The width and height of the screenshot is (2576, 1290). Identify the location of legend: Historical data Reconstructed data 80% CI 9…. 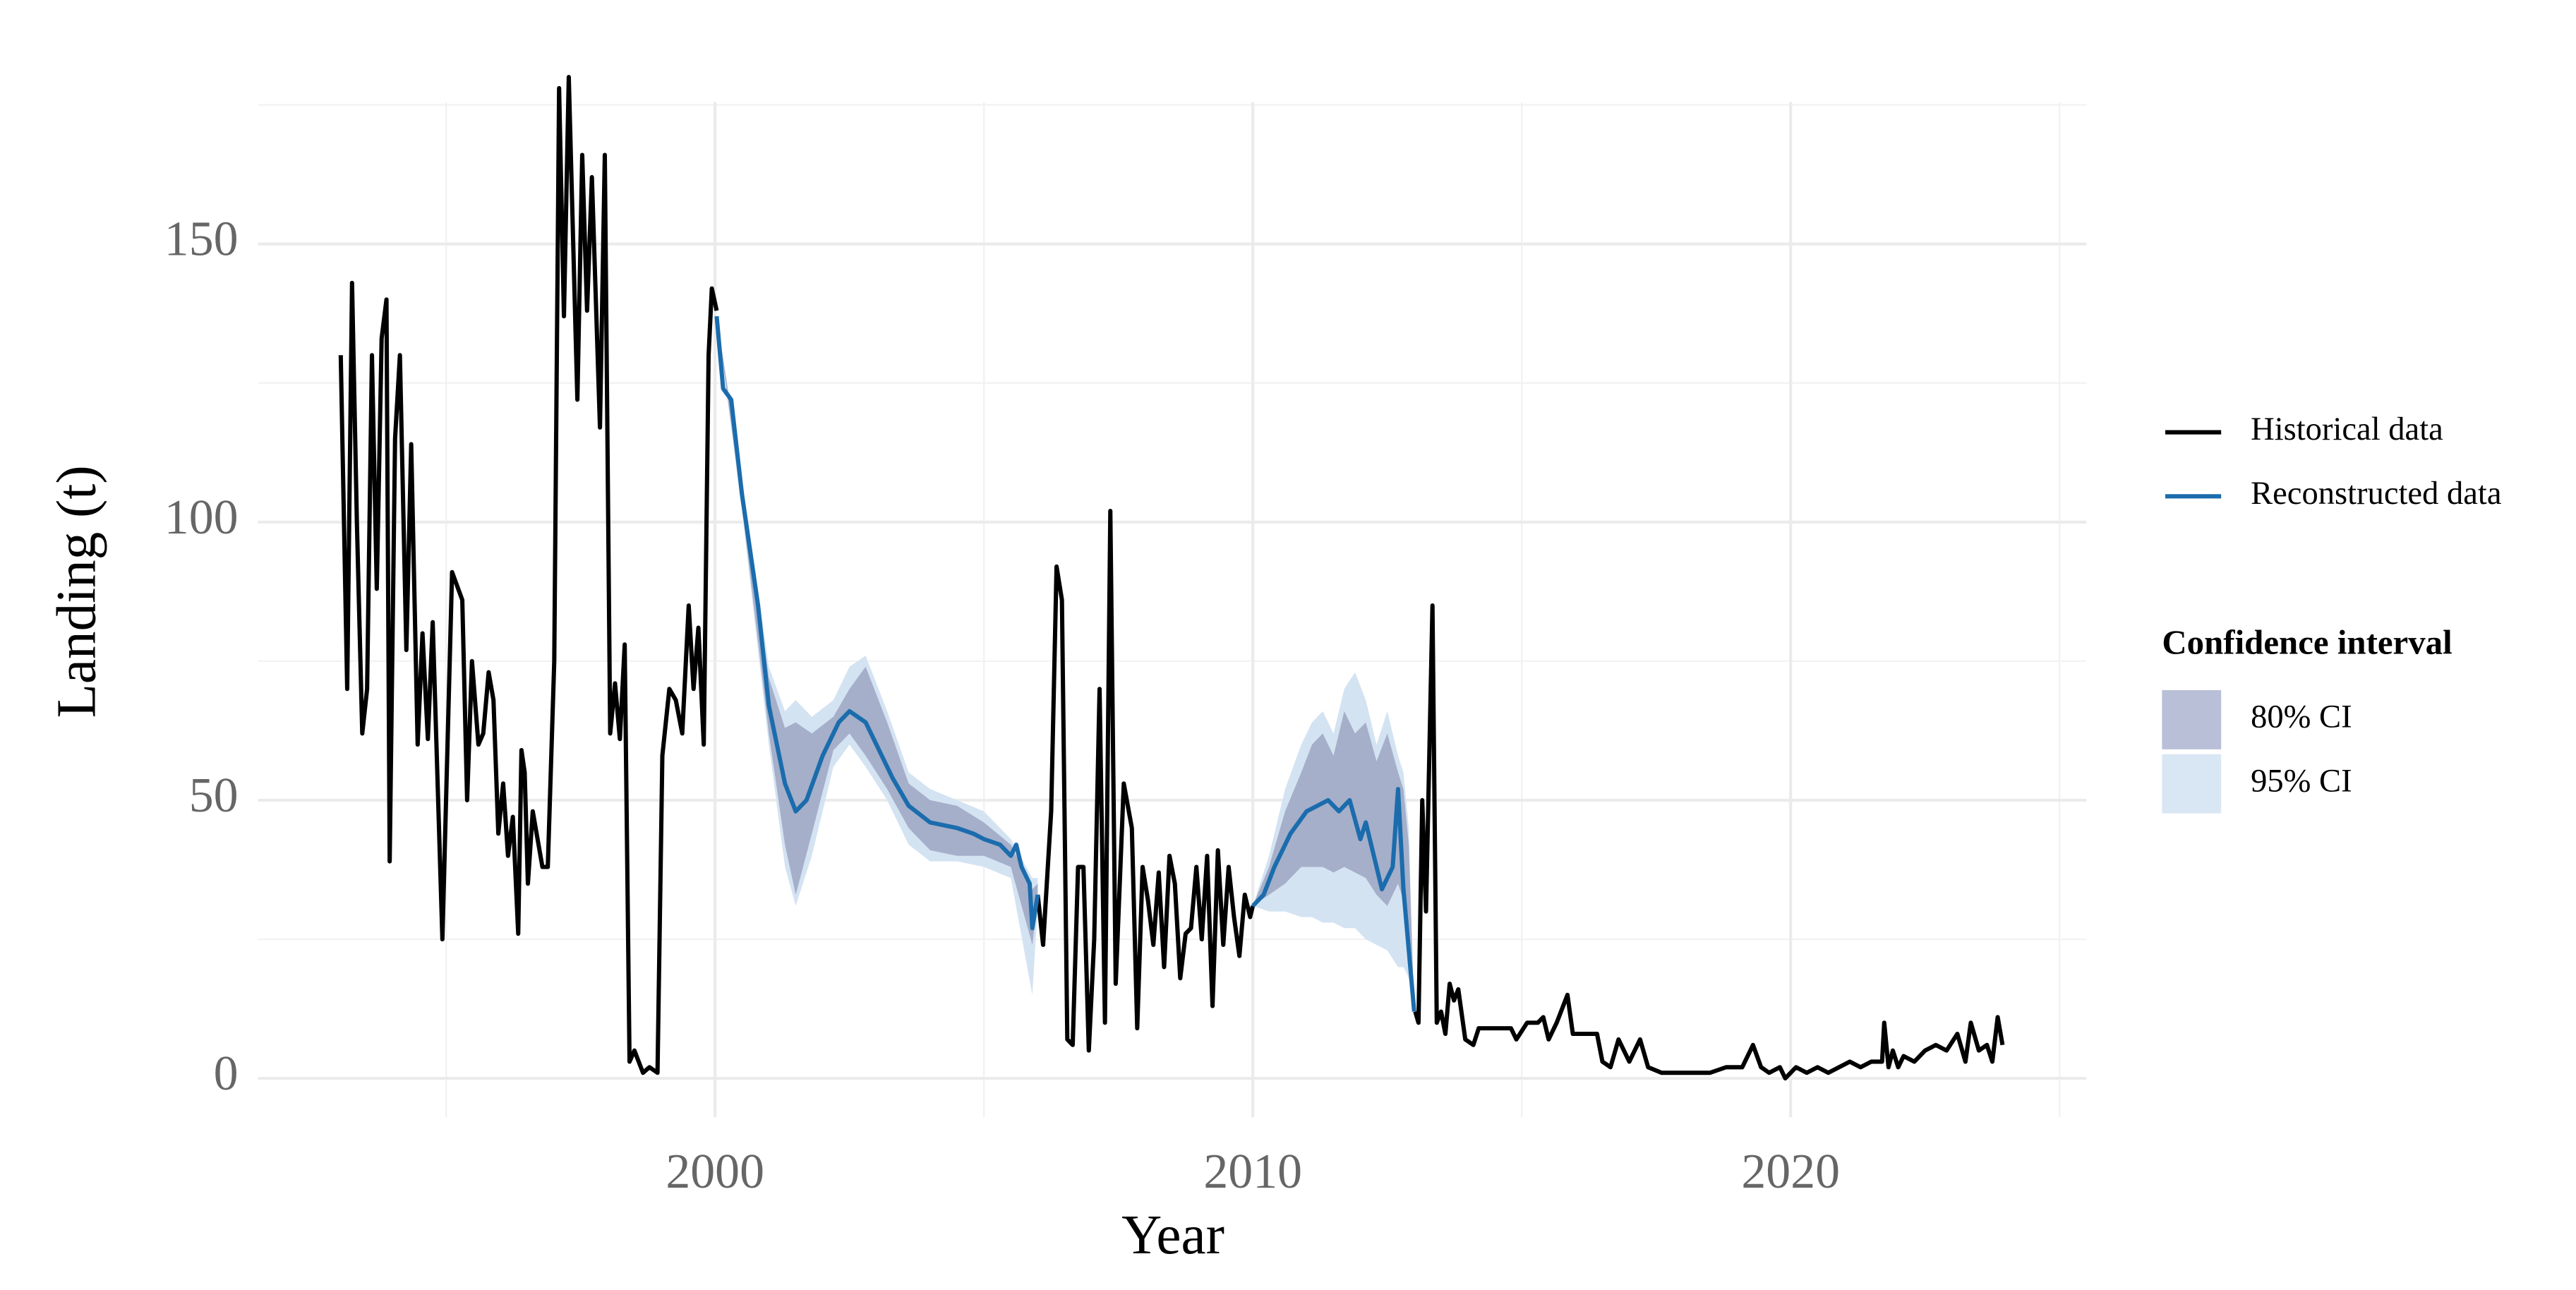
(2332, 612).